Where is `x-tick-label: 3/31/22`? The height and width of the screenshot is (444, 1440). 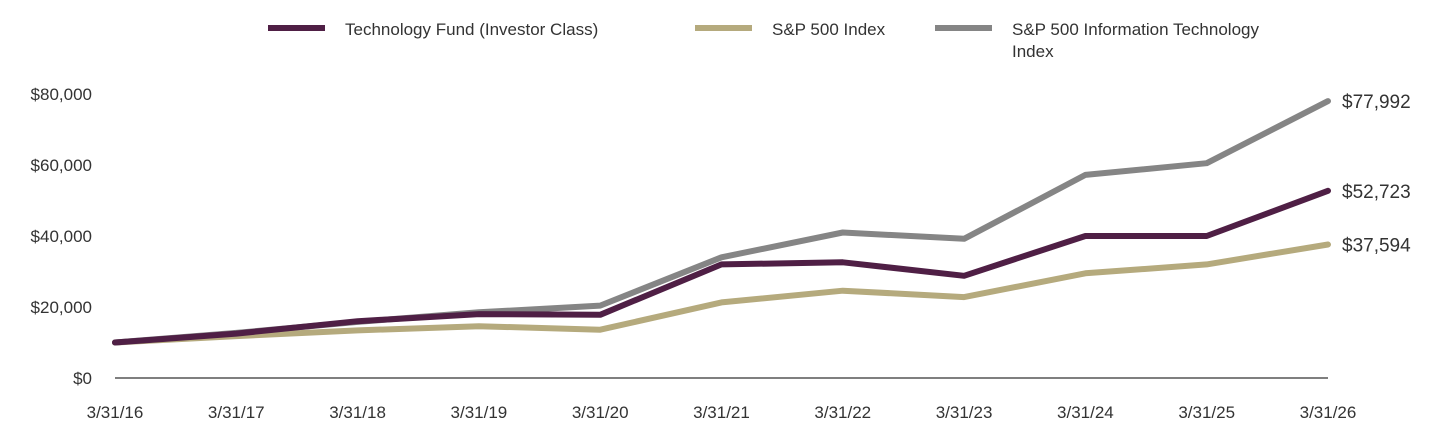
x-tick-label: 3/31/22 is located at coordinates (842, 412).